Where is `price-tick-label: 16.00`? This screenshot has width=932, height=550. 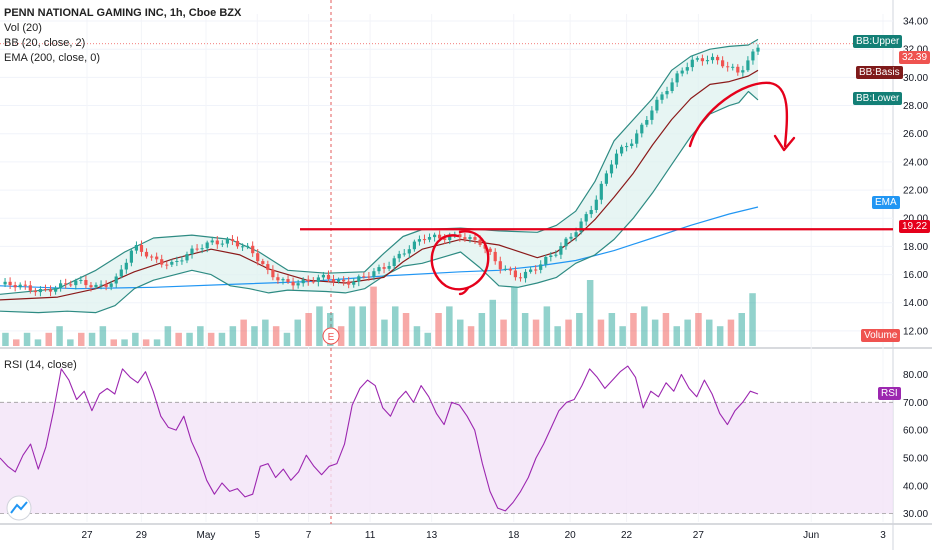 price-tick-label: 16.00 is located at coordinates (915, 275).